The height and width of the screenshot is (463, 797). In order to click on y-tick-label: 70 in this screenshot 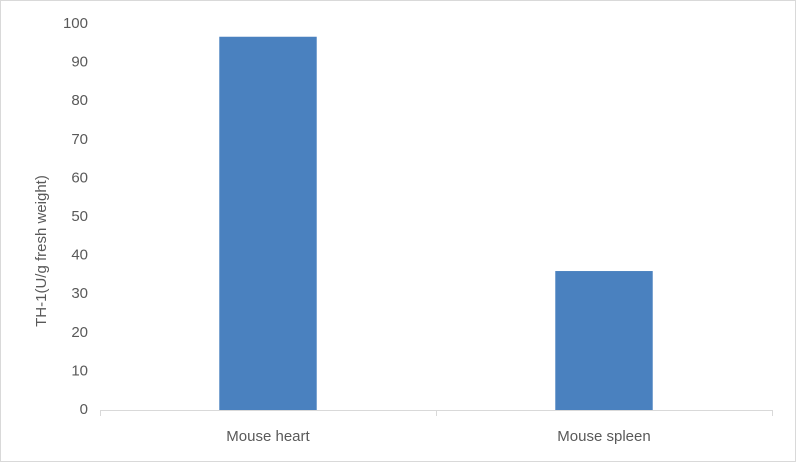, I will do `click(79, 139)`.